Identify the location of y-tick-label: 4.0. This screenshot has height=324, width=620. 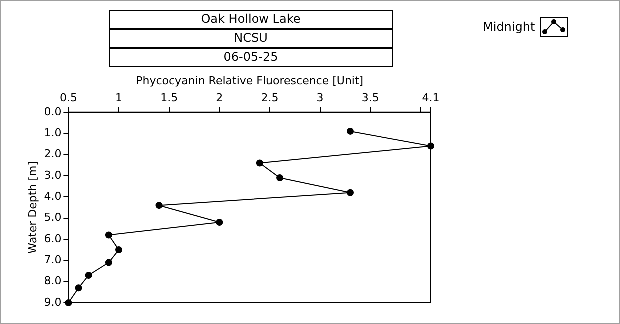
(53, 196).